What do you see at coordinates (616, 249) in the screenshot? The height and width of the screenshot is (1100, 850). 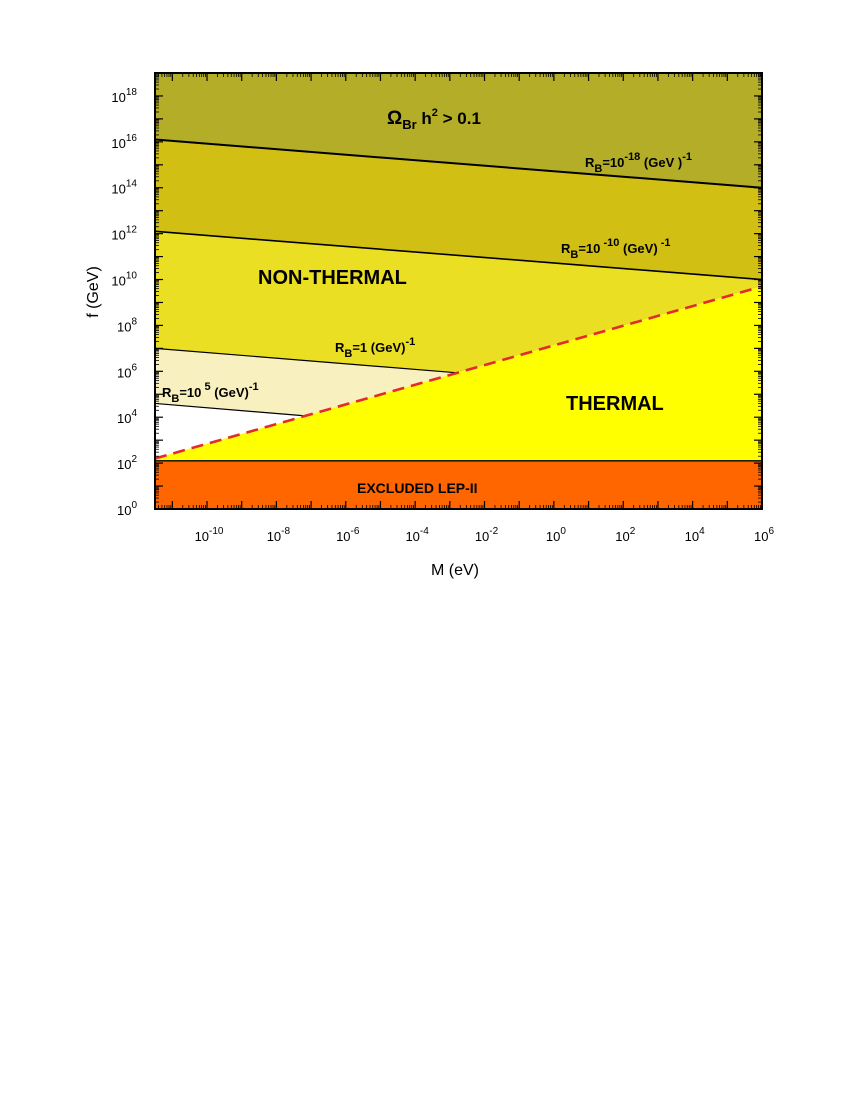 I see `rb-1e-10-label: RB=10 -10 (GeV) -1` at bounding box center [616, 249].